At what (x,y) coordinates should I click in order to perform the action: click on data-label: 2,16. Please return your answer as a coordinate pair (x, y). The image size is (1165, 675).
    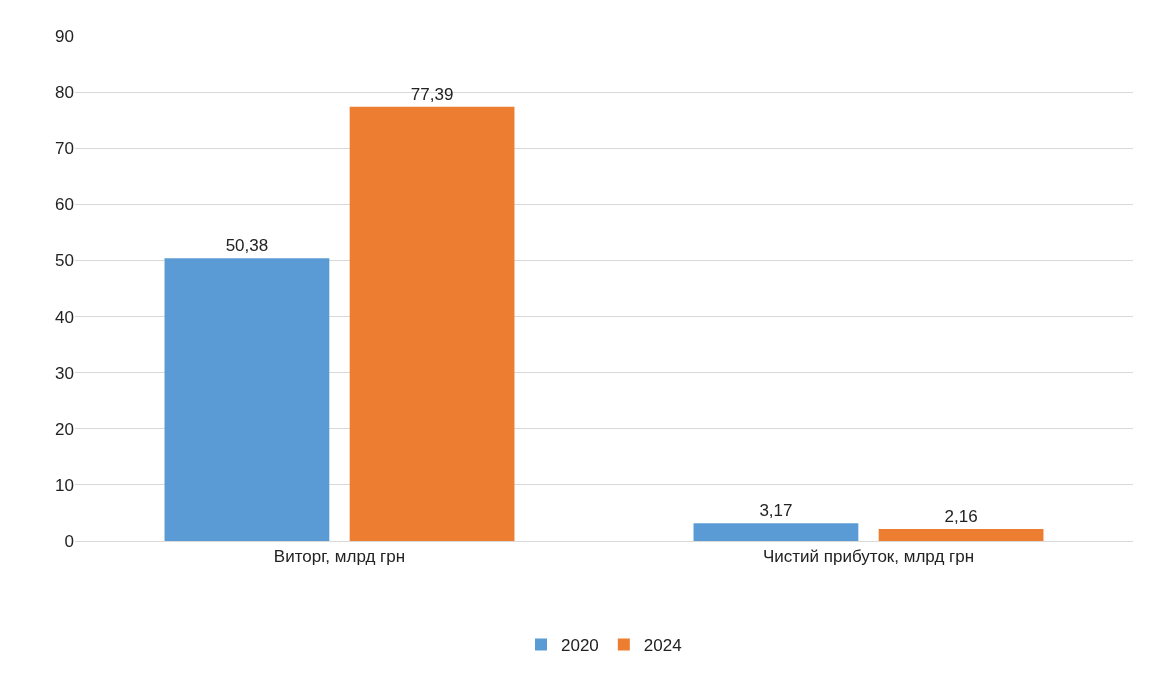
    Looking at the image, I should click on (961, 516).